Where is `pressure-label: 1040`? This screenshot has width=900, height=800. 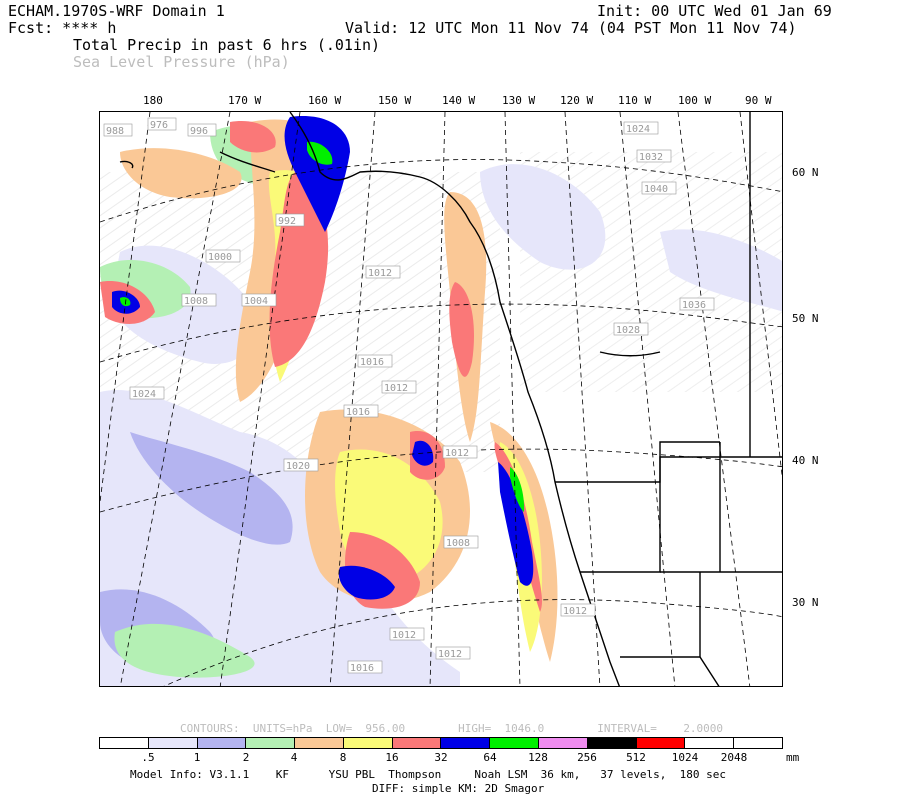
pressure-label: 1040 is located at coordinates (659, 188).